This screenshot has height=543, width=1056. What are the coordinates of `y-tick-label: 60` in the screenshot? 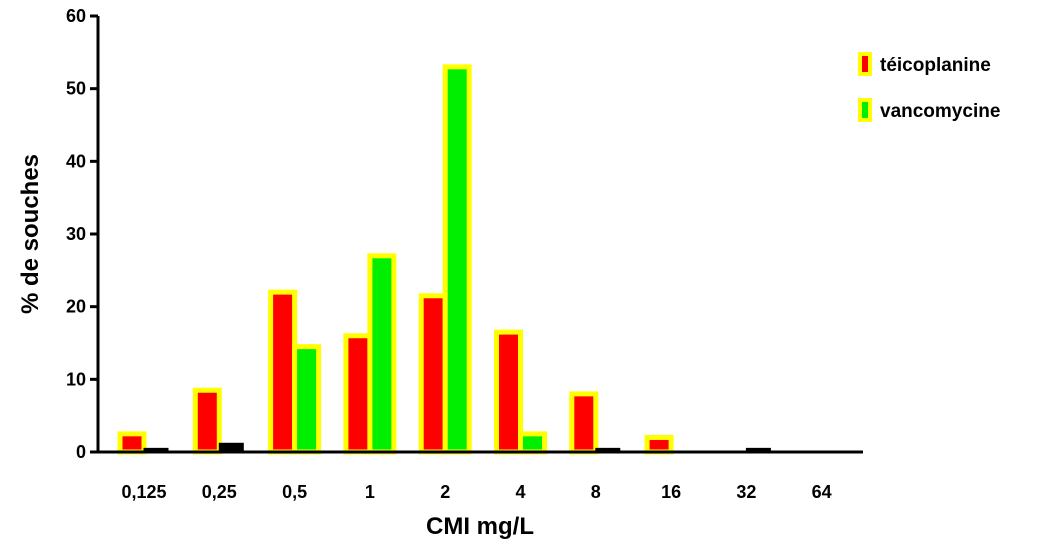 It's located at (76, 16).